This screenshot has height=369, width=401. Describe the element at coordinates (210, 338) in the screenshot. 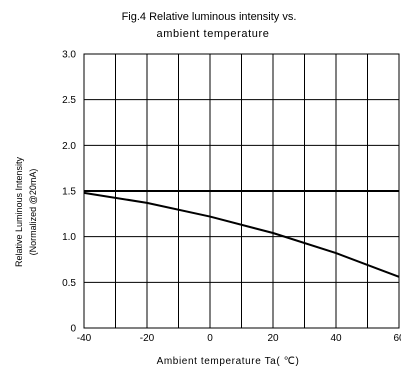

I see `x-tick-label-2: 0` at that location.